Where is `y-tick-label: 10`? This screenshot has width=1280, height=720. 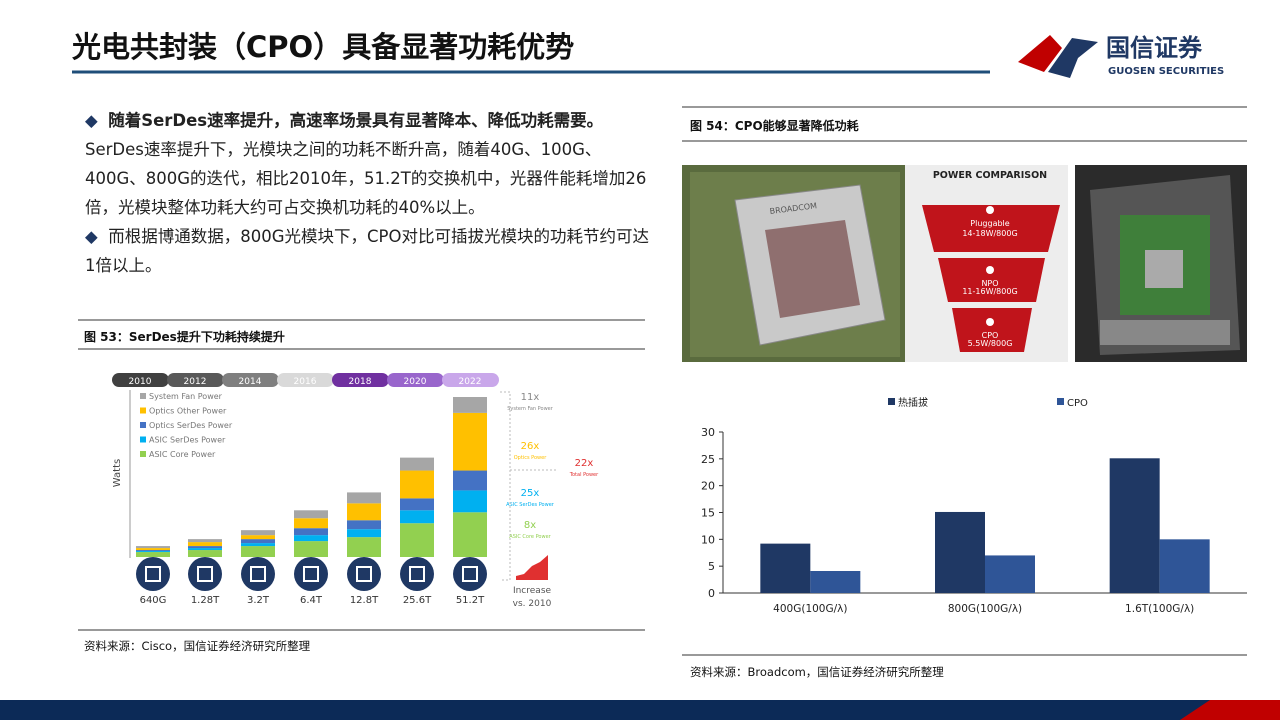
y-tick-label: 10 is located at coordinates (708, 539).